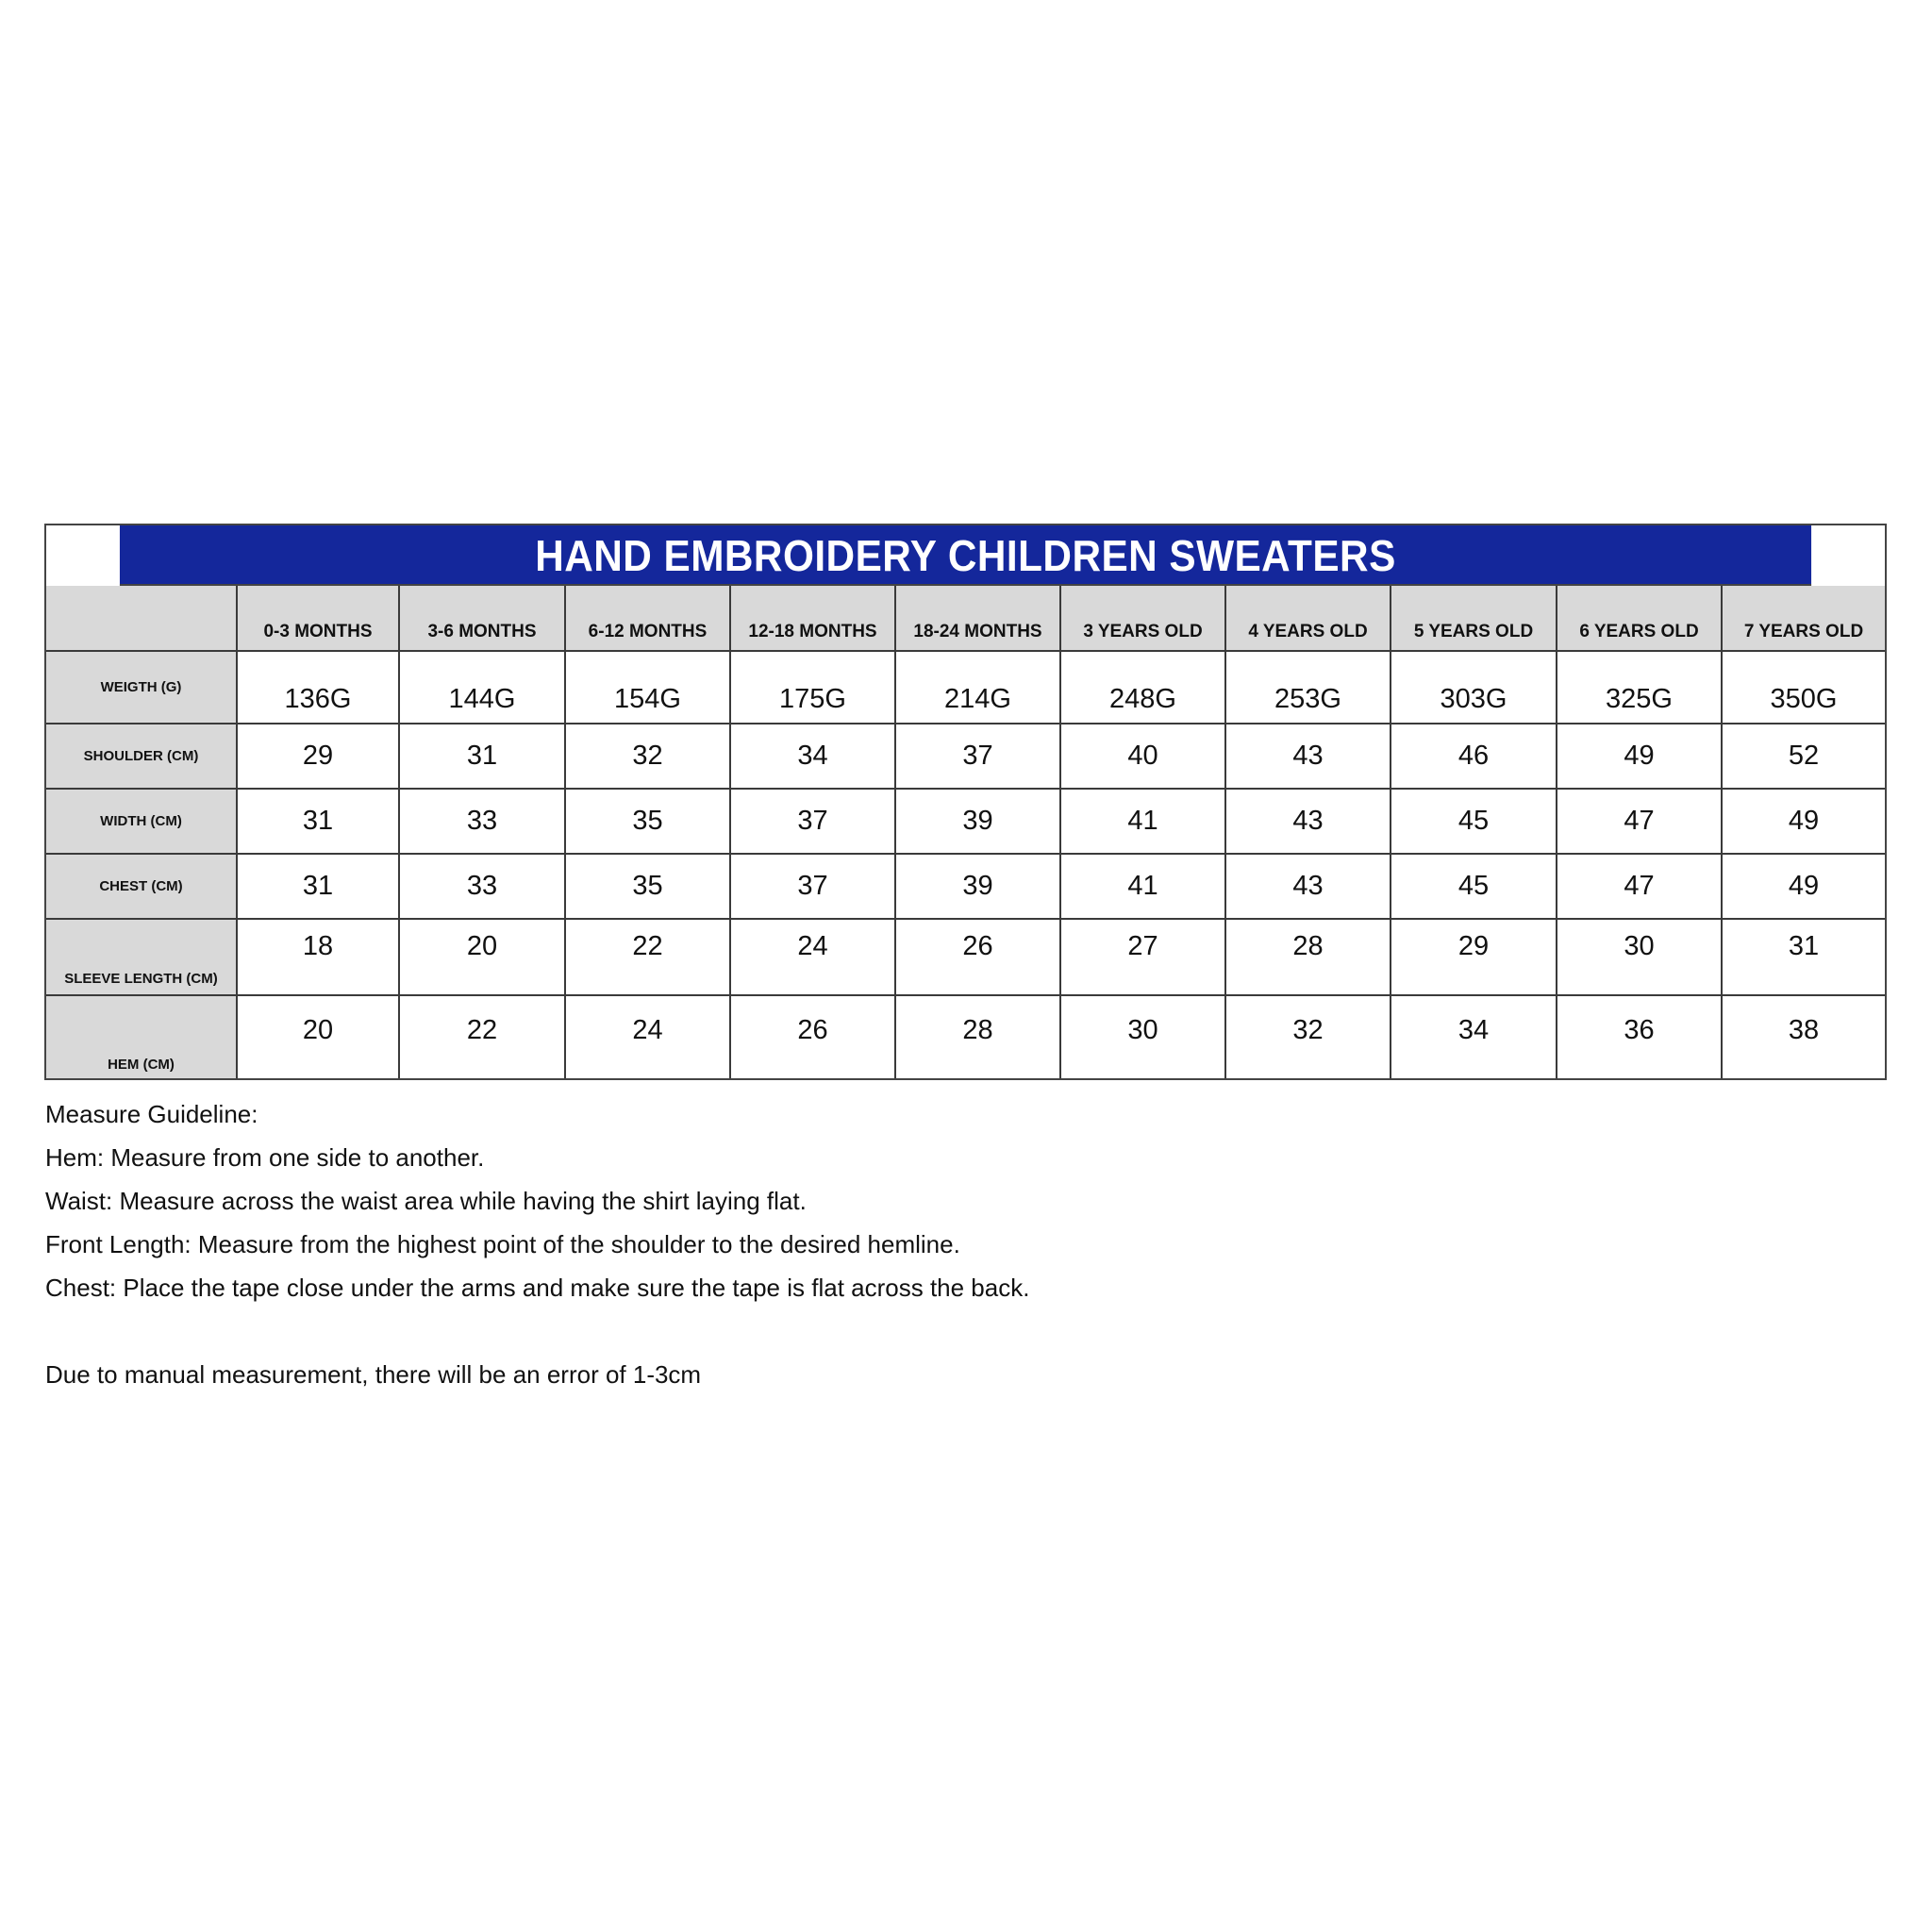 This screenshot has height=1932, width=1932. Describe the element at coordinates (1803, 1036) in the screenshot. I see `table-cell: 38` at that location.